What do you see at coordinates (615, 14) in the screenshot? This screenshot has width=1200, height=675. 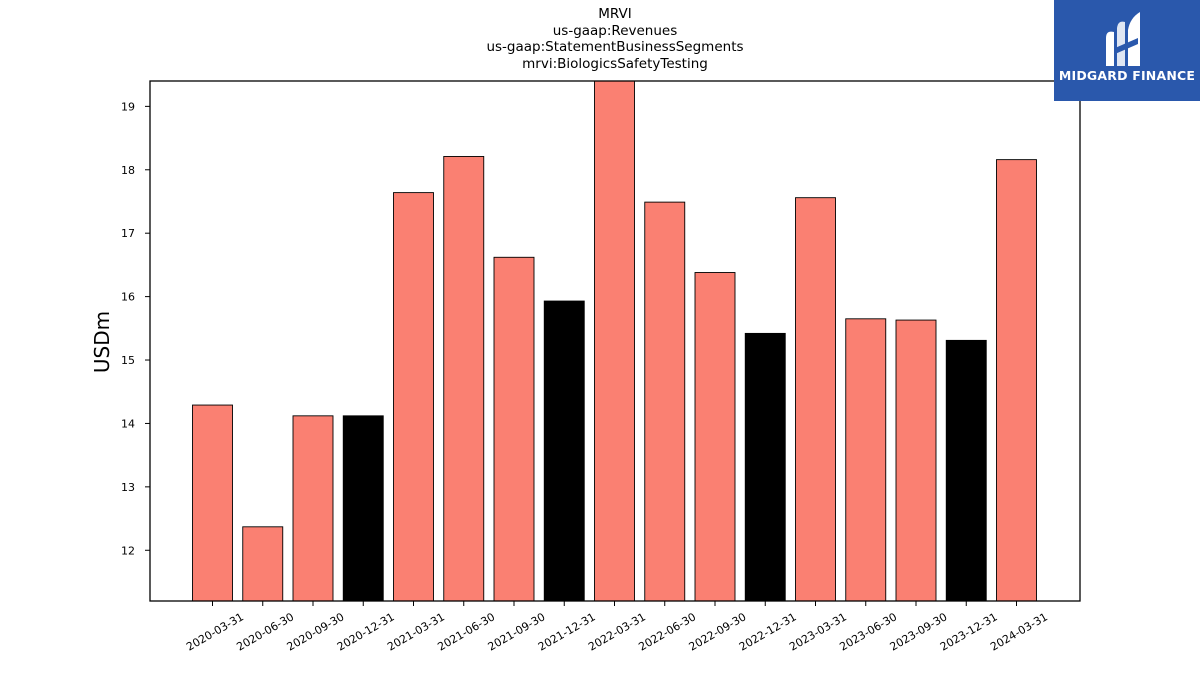 I see `chart-title-line: MRVI` at bounding box center [615, 14].